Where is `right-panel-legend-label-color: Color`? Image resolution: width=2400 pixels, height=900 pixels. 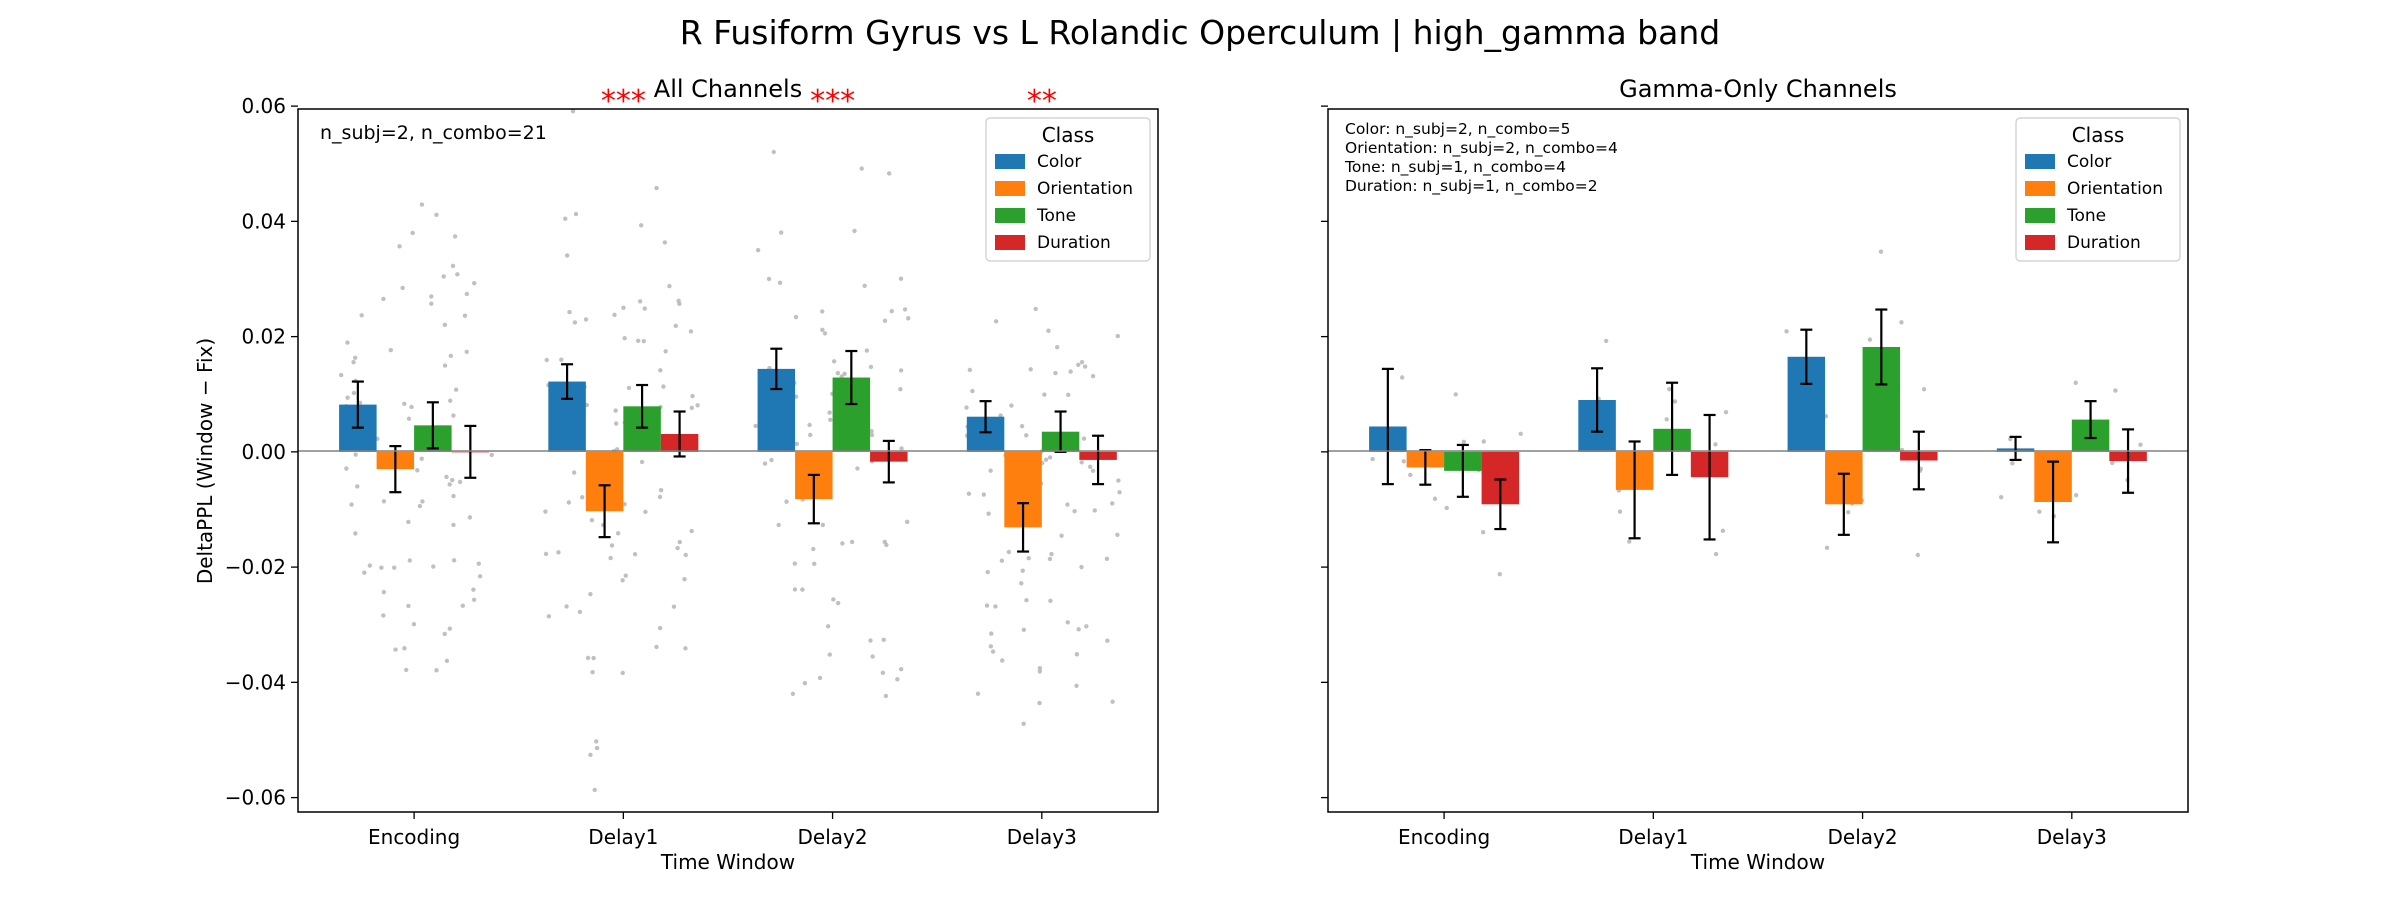
right-panel-legend-label-color: Color is located at coordinates (2089, 162).